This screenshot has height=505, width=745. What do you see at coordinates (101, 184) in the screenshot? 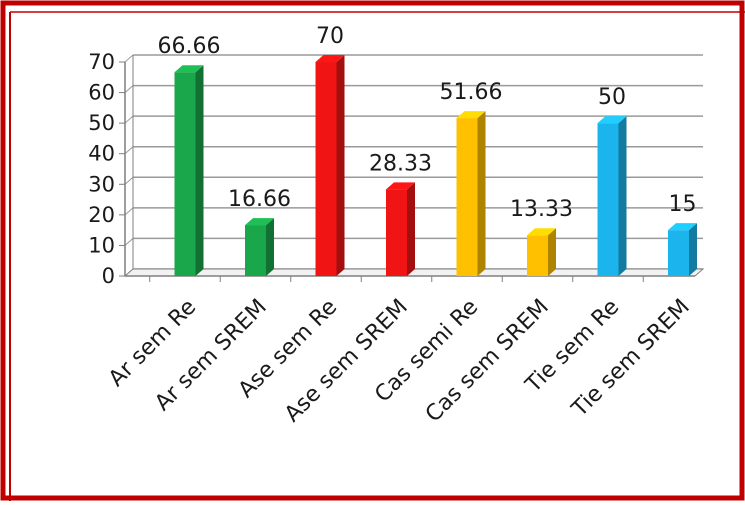
I see `y-tick-label: 30` at bounding box center [101, 184].